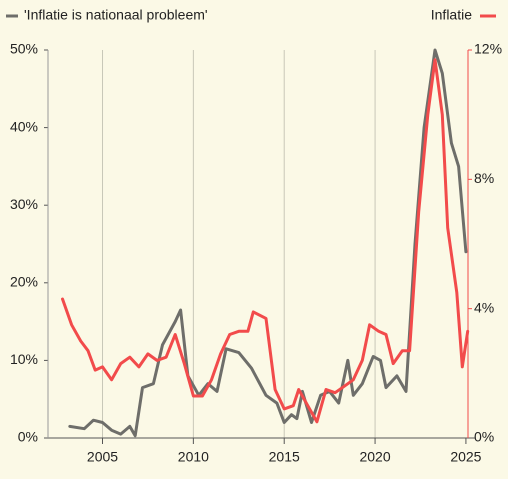 Image resolution: width=508 pixels, height=479 pixels. I want to click on x-tick-label: 2010, so click(193, 457).